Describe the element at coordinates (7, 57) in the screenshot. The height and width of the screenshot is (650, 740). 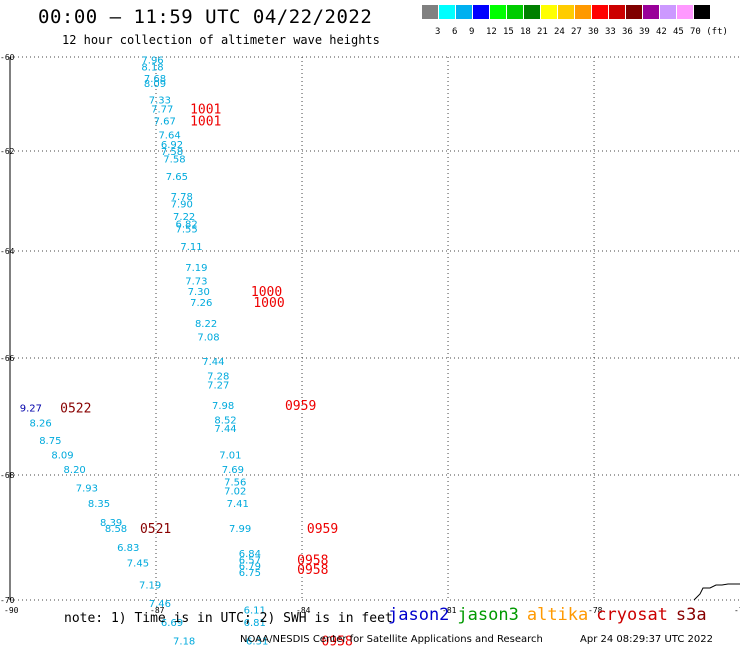
I see `latitude-tick-label: -60` at that location.